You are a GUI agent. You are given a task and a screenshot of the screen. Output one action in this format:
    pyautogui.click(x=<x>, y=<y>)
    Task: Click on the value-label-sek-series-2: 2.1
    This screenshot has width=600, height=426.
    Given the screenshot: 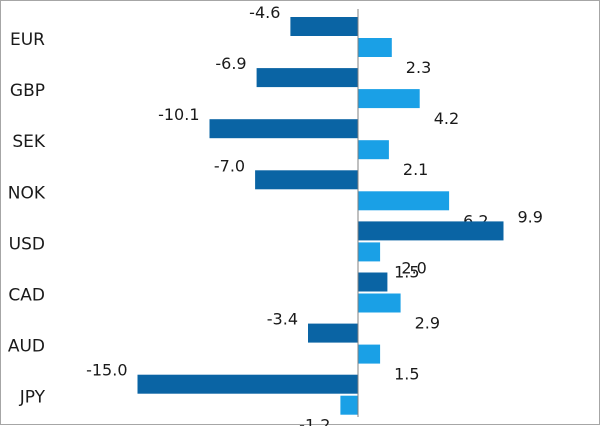 What is the action you would take?
    pyautogui.click(x=415, y=169)
    